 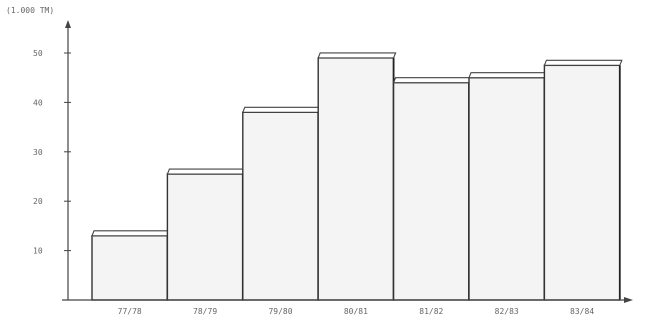 What do you see at coordinates (30, 10) in the screenshot?
I see `y-axis-label: (1.000 TM)` at bounding box center [30, 10].